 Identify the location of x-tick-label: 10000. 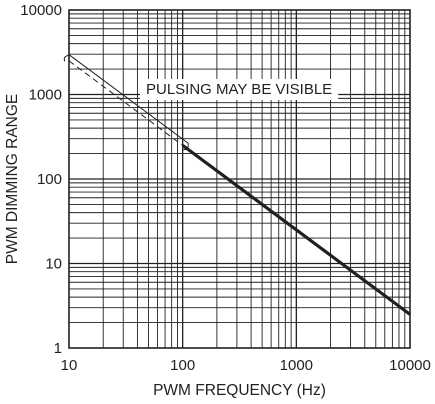
(410, 365).